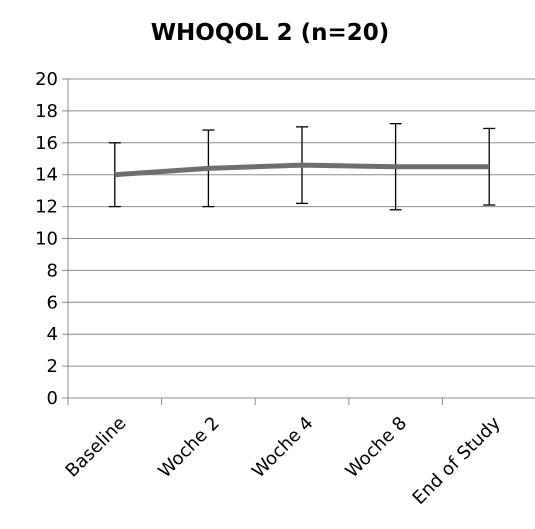  What do you see at coordinates (46, 79) in the screenshot?
I see `y-tick-label: 20` at bounding box center [46, 79].